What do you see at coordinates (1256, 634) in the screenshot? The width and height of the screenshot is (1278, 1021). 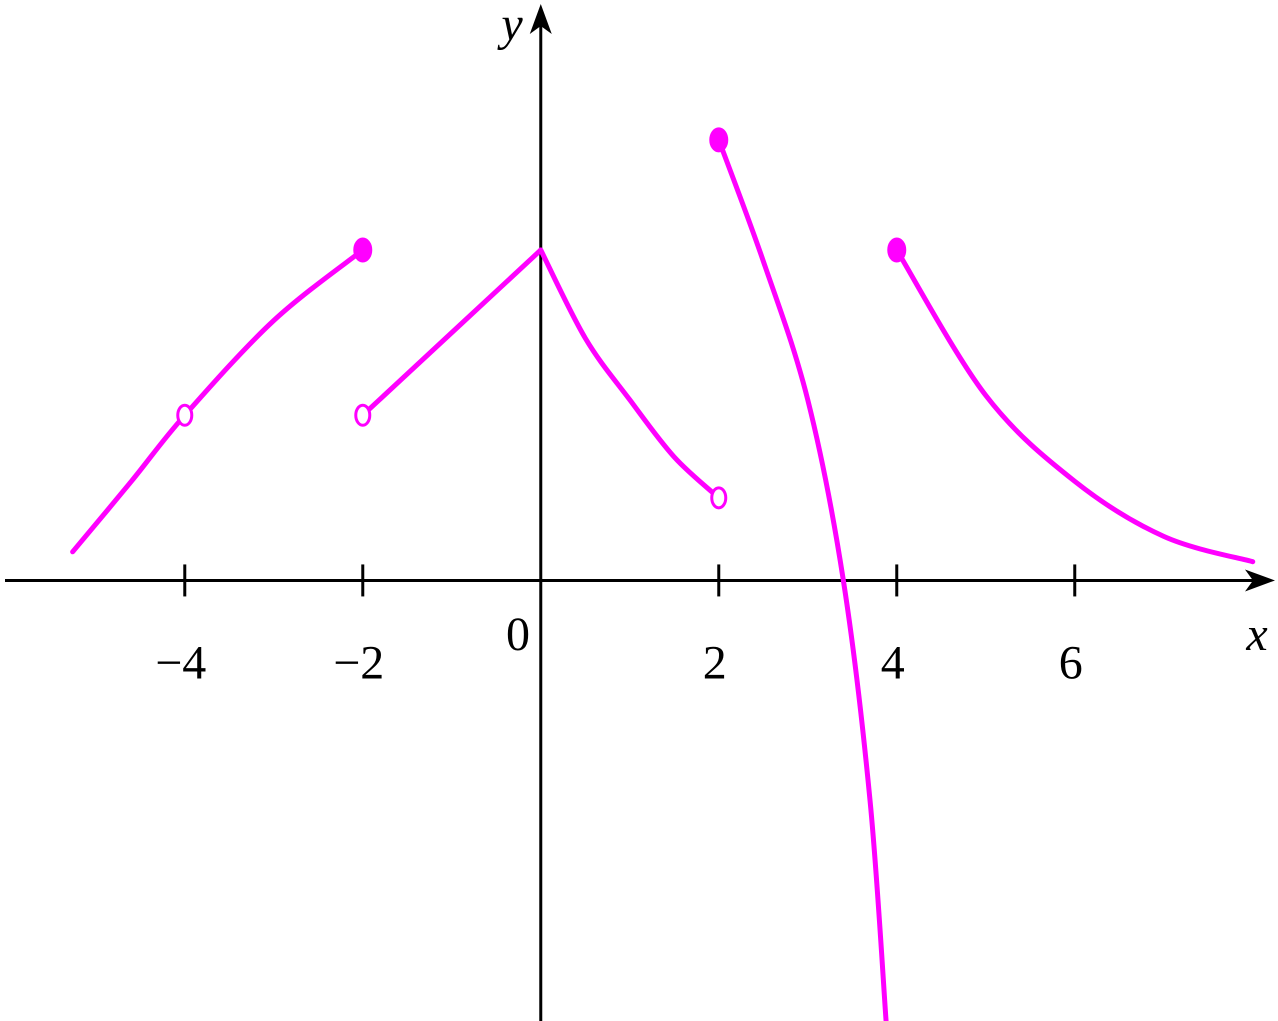 I see `x-axis-label: x` at bounding box center [1256, 634].